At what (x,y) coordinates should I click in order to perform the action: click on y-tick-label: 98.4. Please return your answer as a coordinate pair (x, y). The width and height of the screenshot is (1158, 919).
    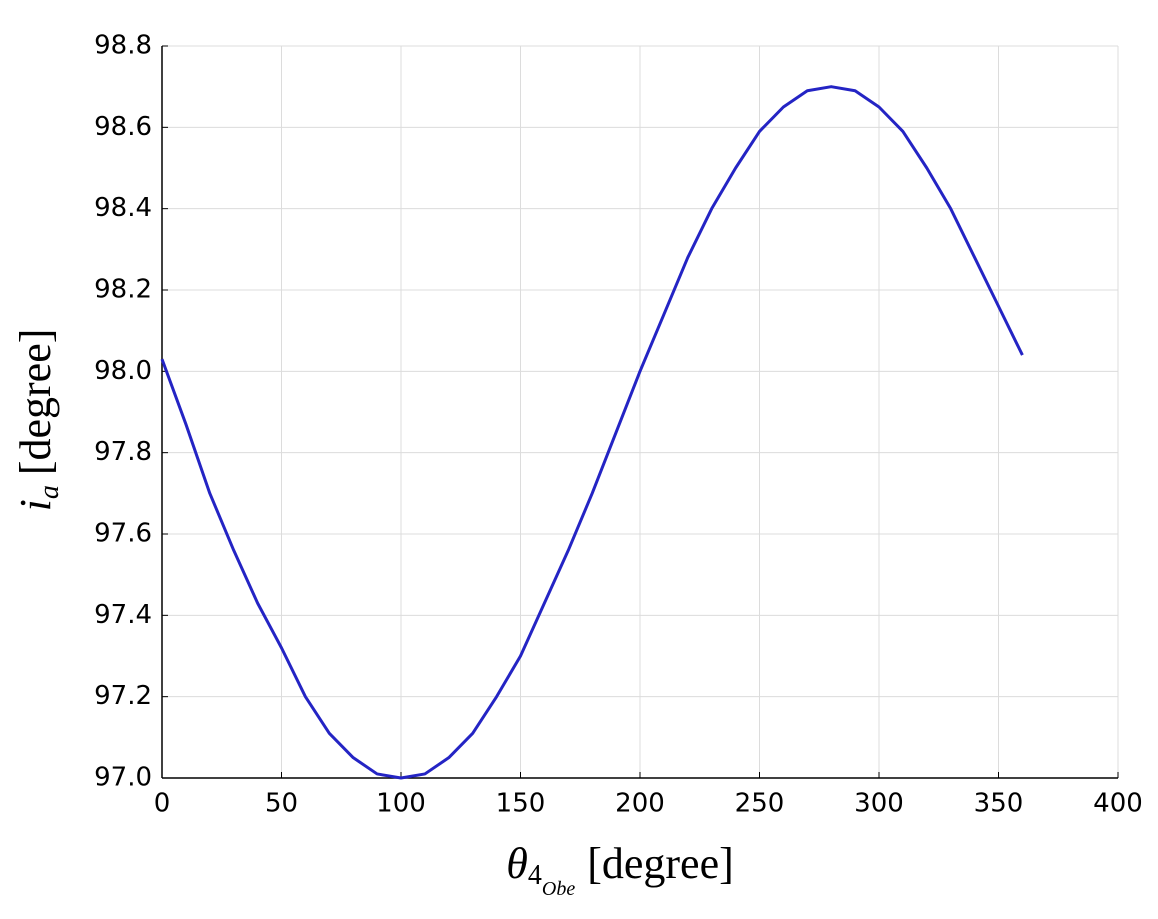
    Looking at the image, I should click on (123, 208).